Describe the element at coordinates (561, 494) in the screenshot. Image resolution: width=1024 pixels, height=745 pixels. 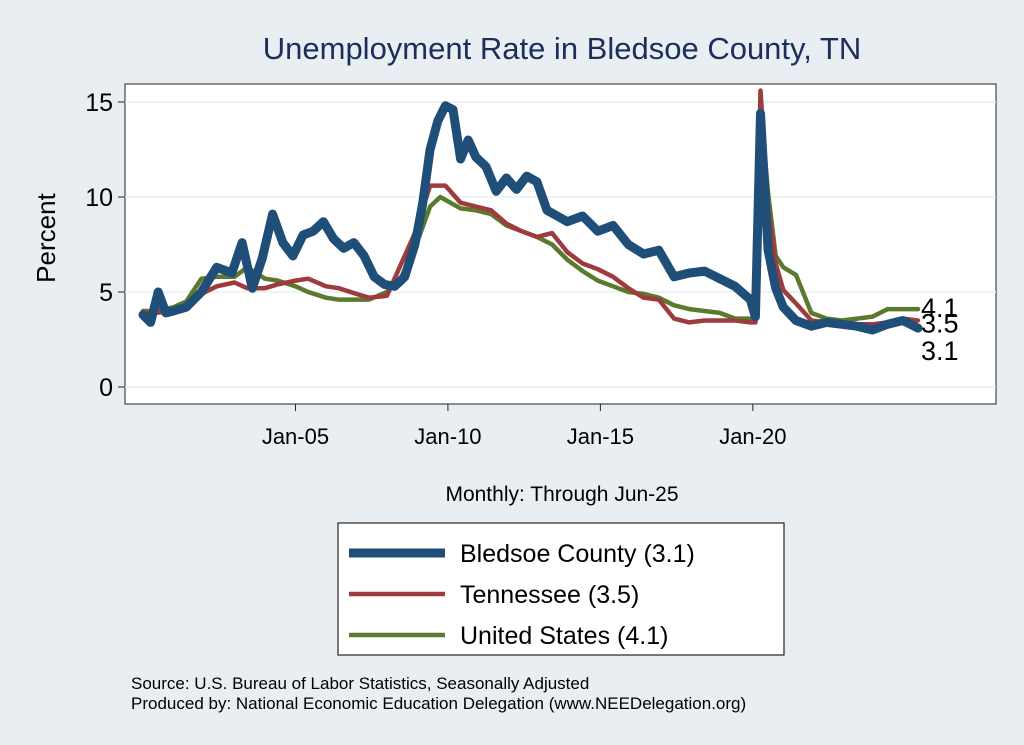
I see `x-axis-label: Monthly: Through Jun-25` at that location.